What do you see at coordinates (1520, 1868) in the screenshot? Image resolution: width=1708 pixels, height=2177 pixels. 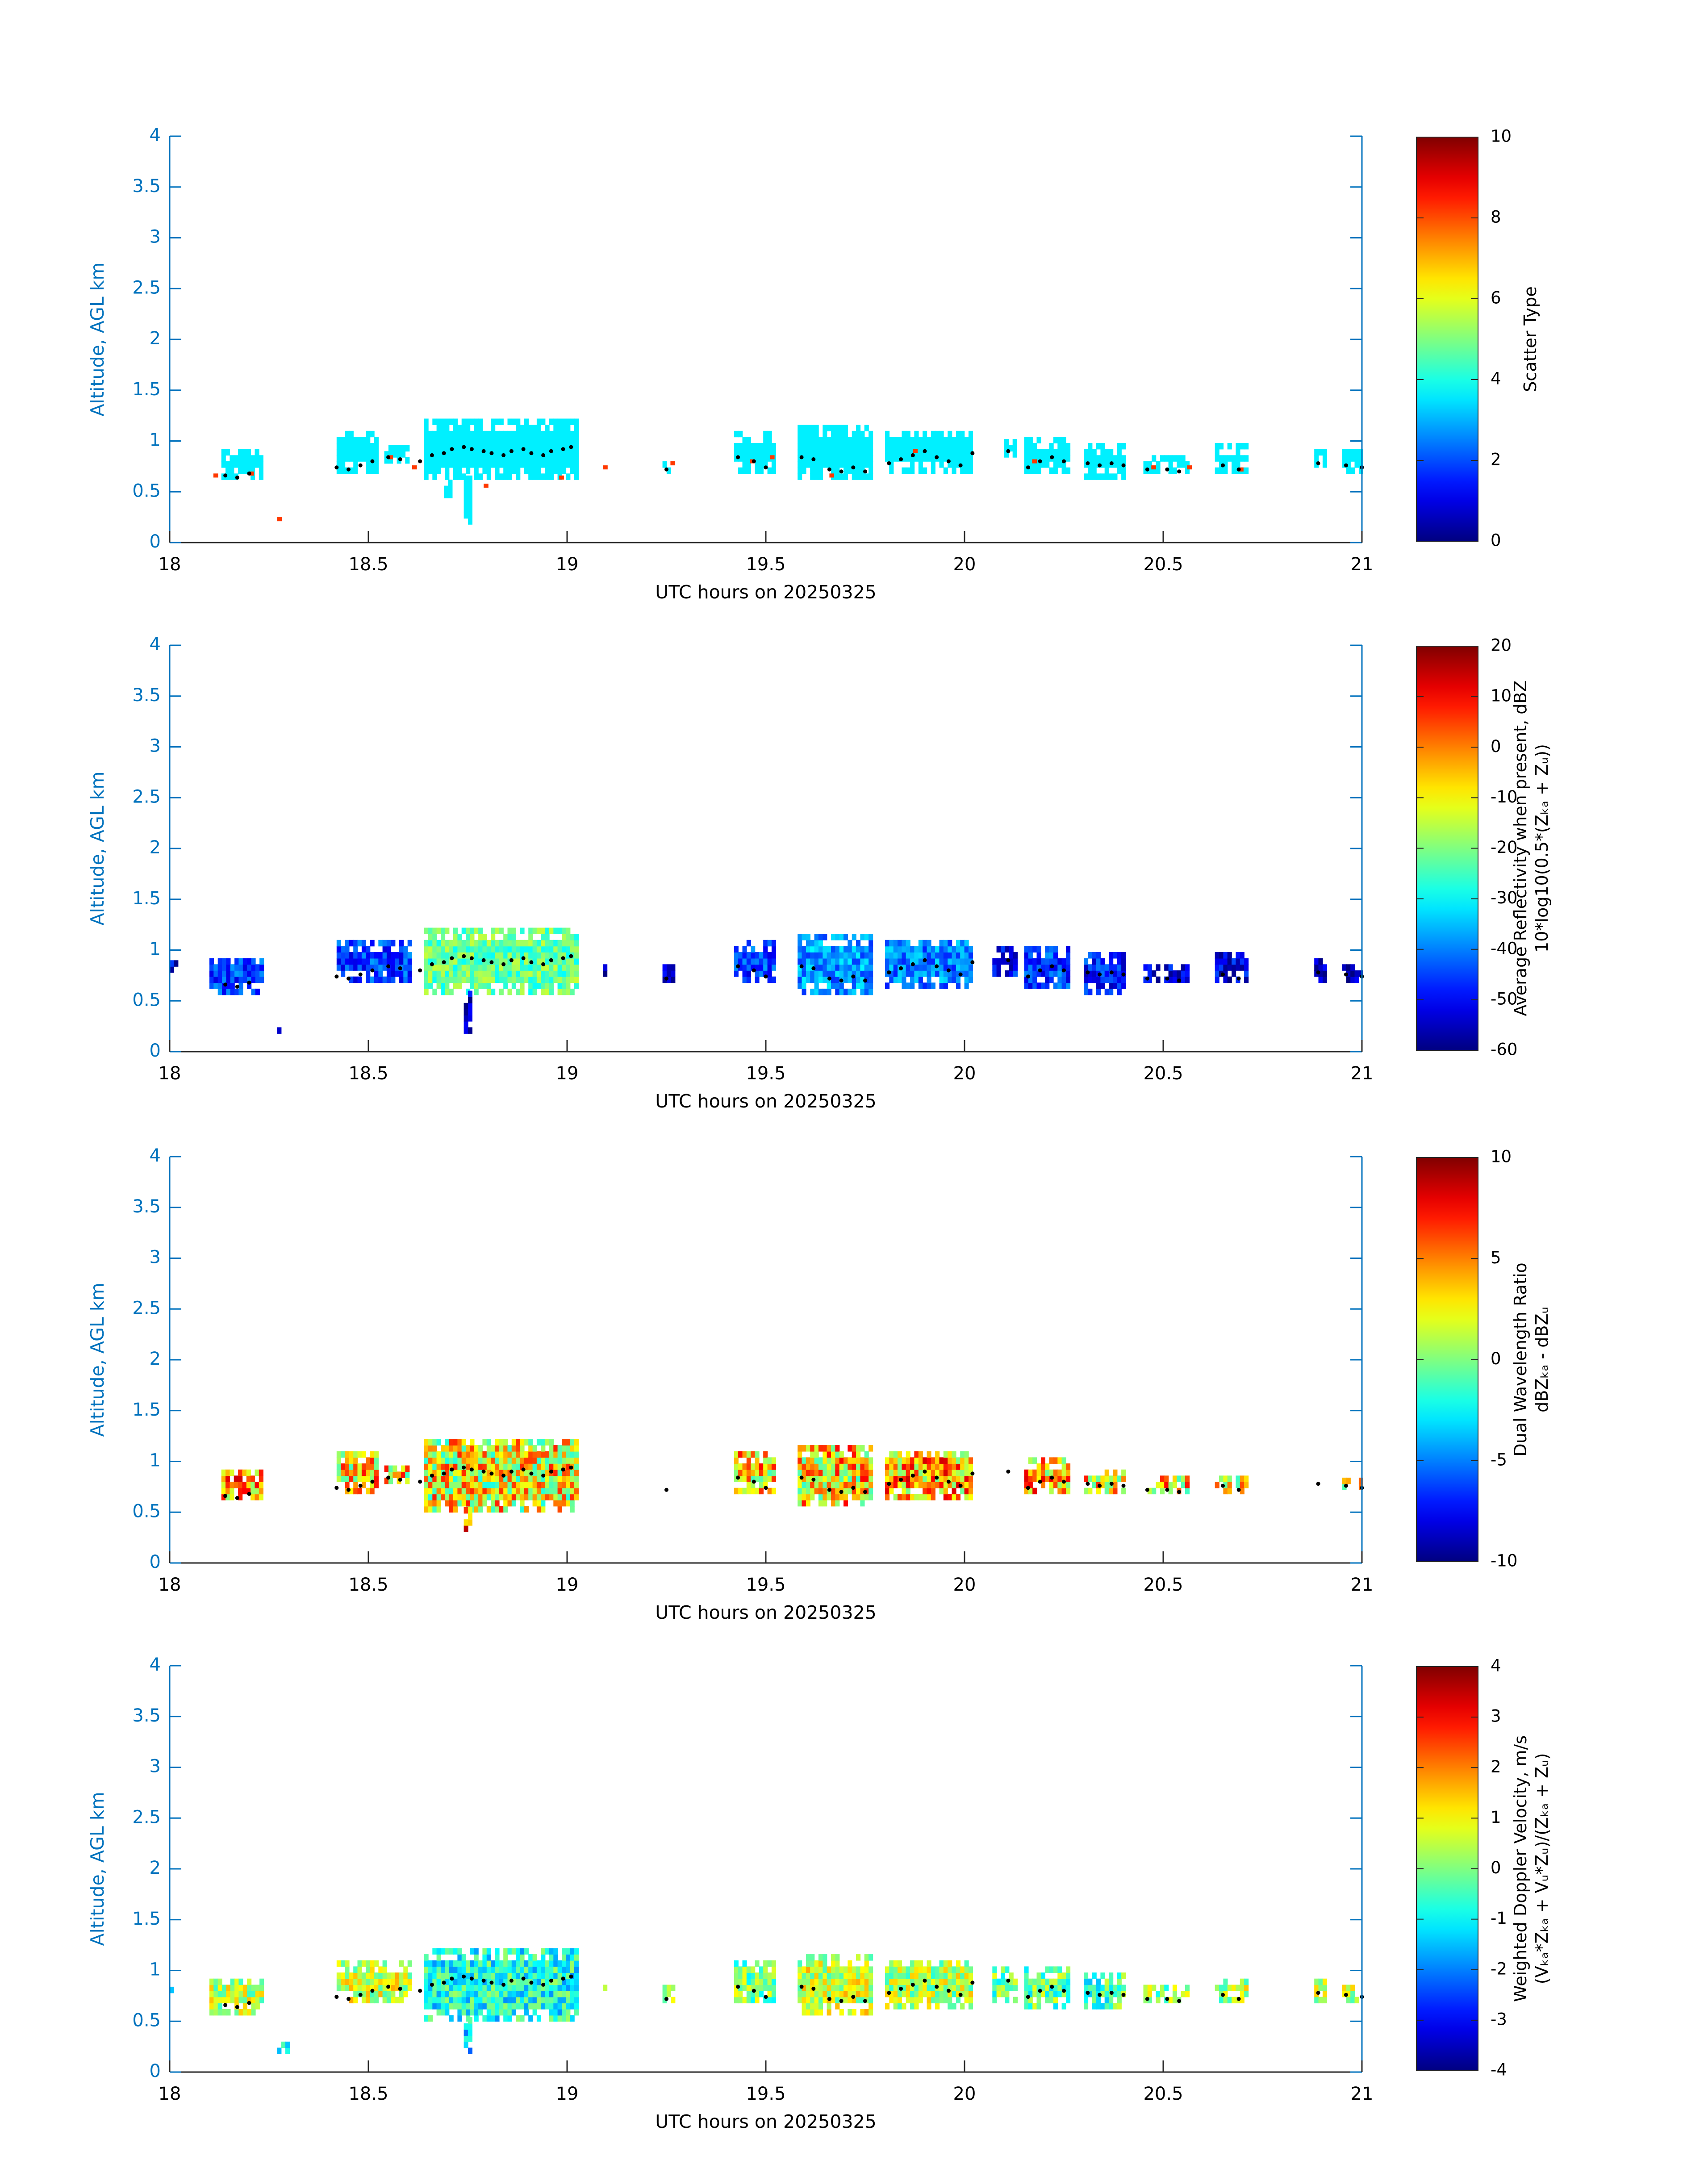 I see `colorbar-label: Weighted Doppler Velocity, m/s` at bounding box center [1520, 1868].